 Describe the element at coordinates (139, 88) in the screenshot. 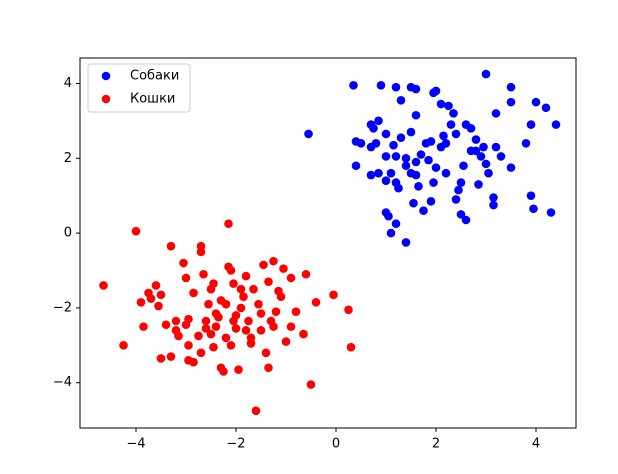

I see `legend-box` at that location.